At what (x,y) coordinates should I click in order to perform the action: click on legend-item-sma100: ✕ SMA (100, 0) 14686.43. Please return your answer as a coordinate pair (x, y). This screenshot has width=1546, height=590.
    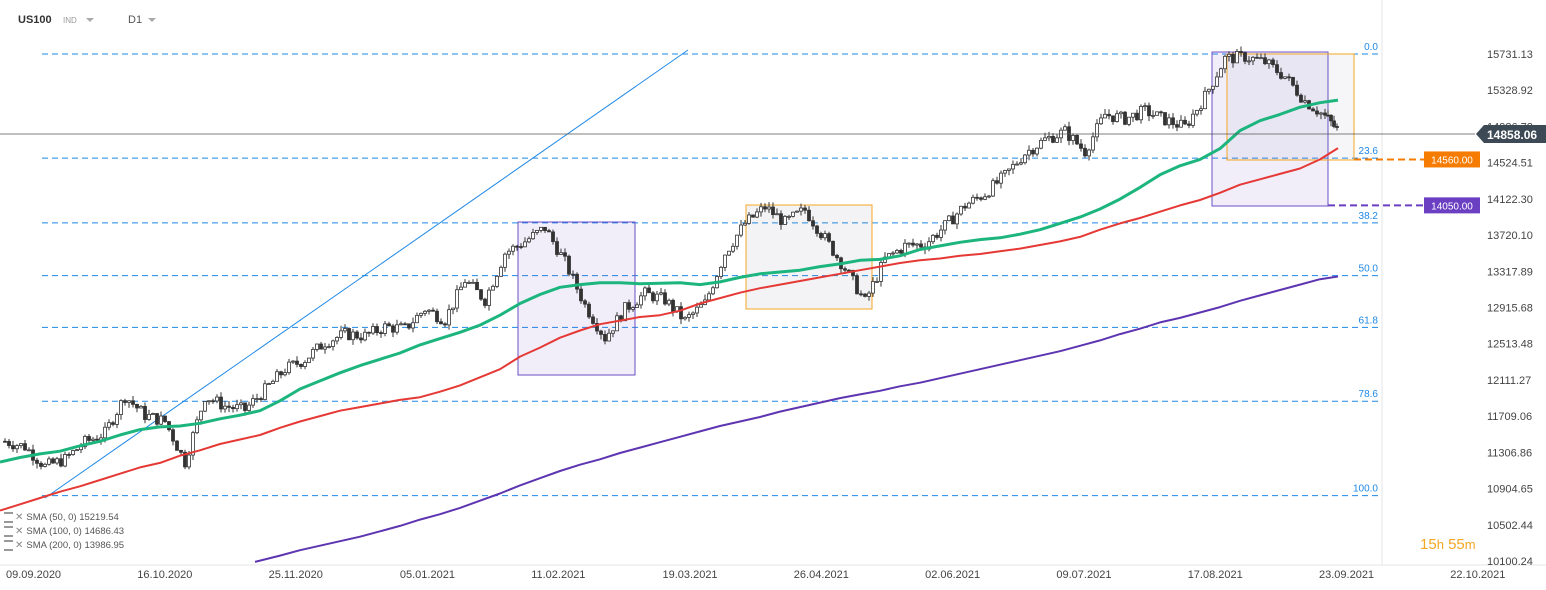
    Looking at the image, I should click on (64, 531).